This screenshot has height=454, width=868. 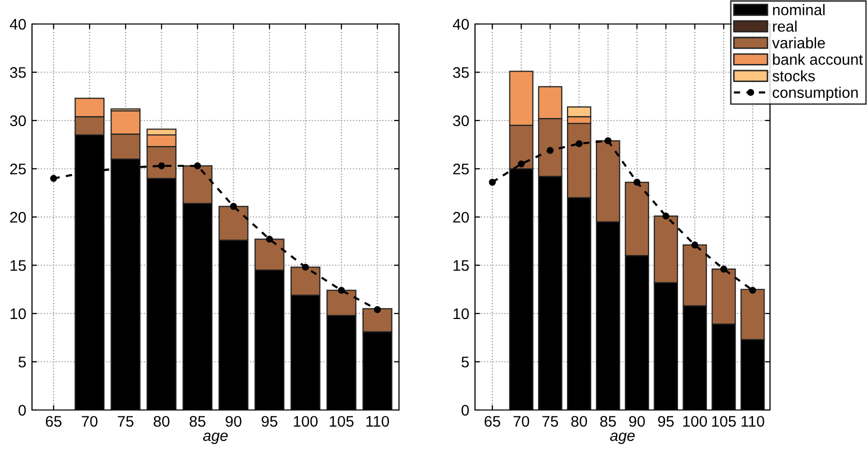 What do you see at coordinates (798, 42) in the screenshot?
I see `legend-label: variable` at bounding box center [798, 42].